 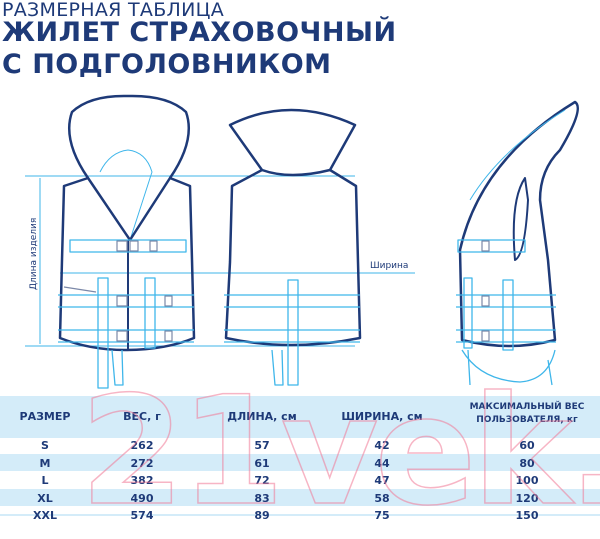 I want to click on vest-back, so click(x=293, y=247).